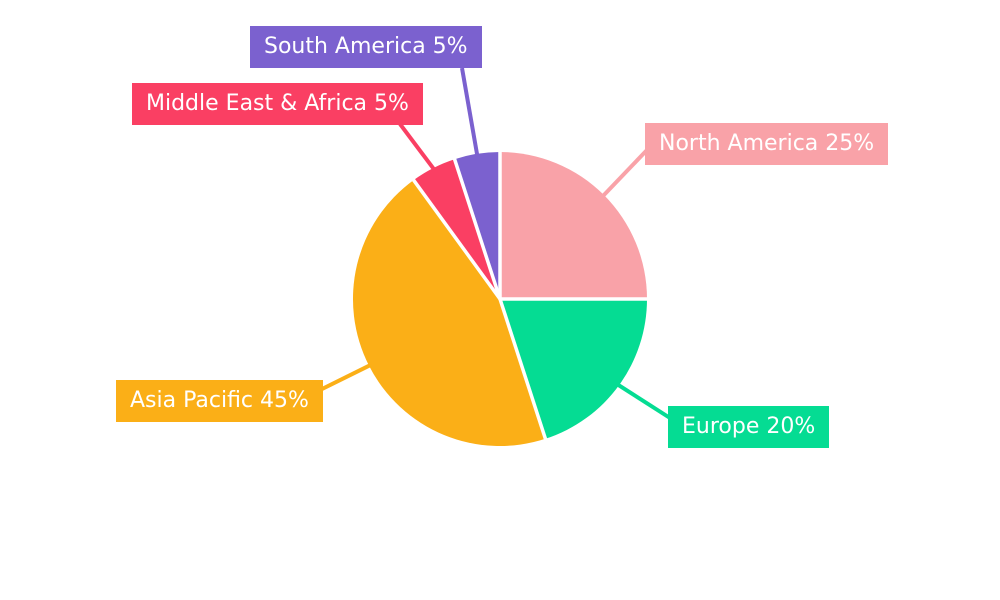 The height and width of the screenshot is (600, 1000). I want to click on leader-line-europe, so click(644, 401).